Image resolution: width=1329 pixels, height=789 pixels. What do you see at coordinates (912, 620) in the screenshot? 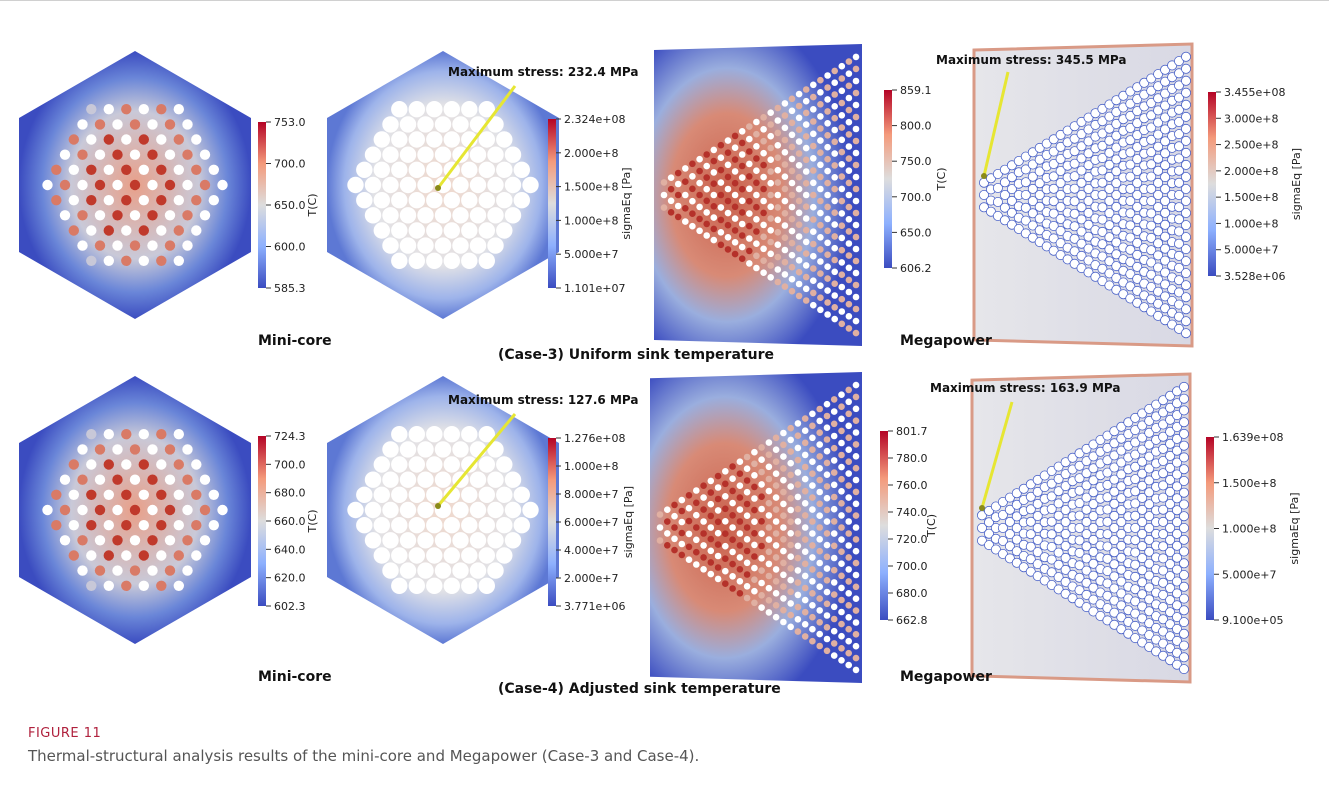
I see `colorbar-tick-label: 662.8` at bounding box center [912, 620].